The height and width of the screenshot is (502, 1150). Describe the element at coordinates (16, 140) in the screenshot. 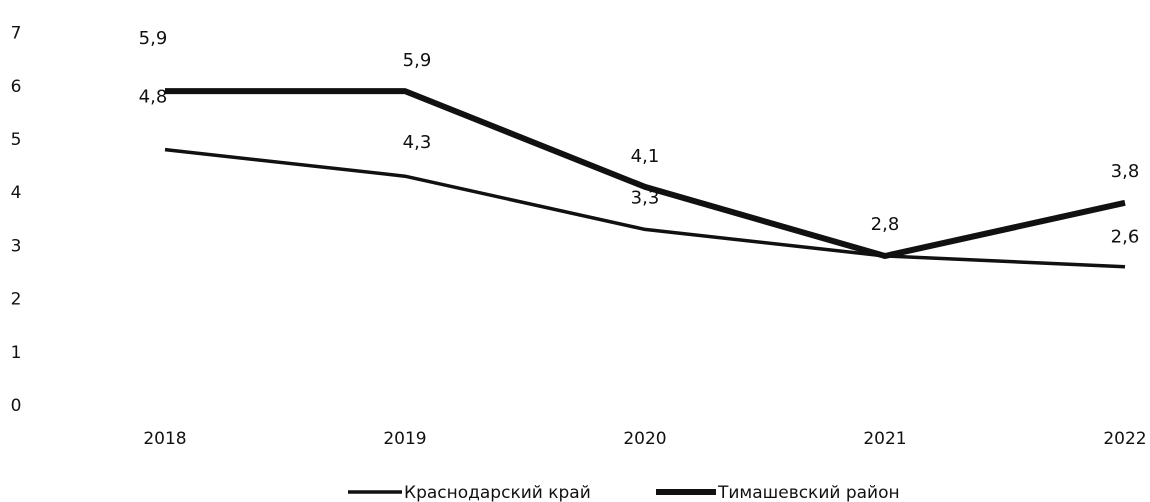

I see `y-tick-label: 5` at that location.